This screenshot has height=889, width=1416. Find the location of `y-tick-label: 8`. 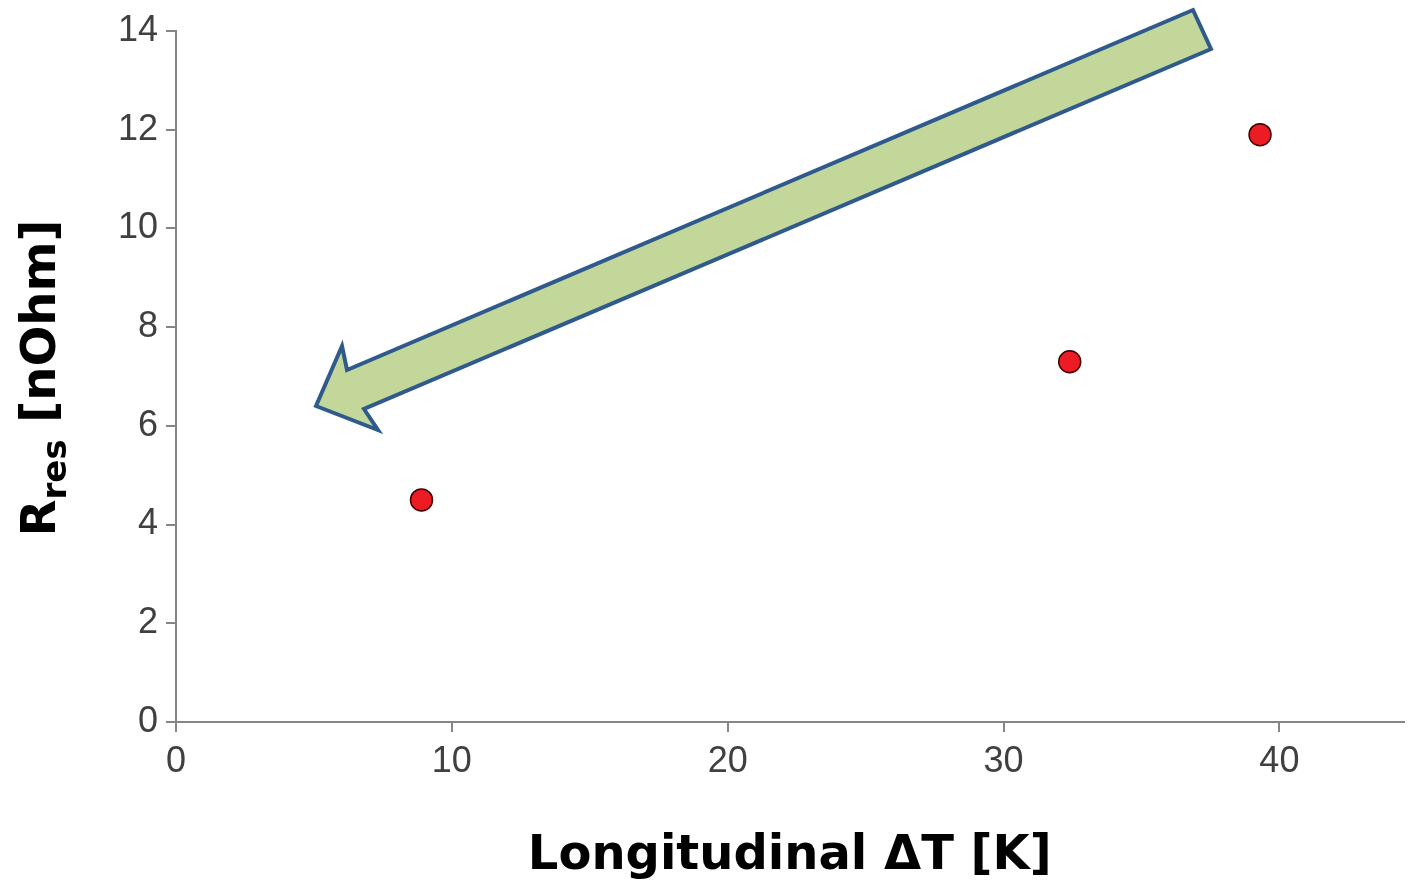

y-tick-label: 8 is located at coordinates (147, 325).